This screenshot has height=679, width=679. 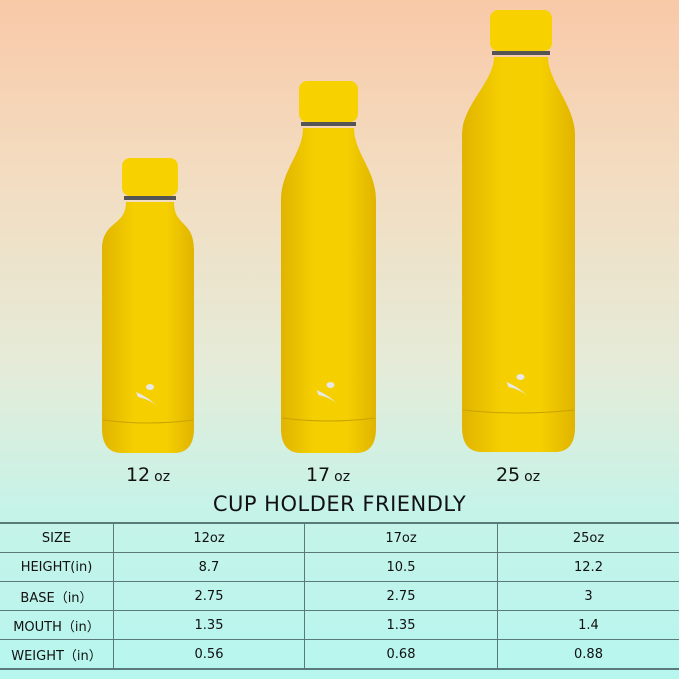 I want to click on size-label-17: 17 oz, so click(x=328, y=475).